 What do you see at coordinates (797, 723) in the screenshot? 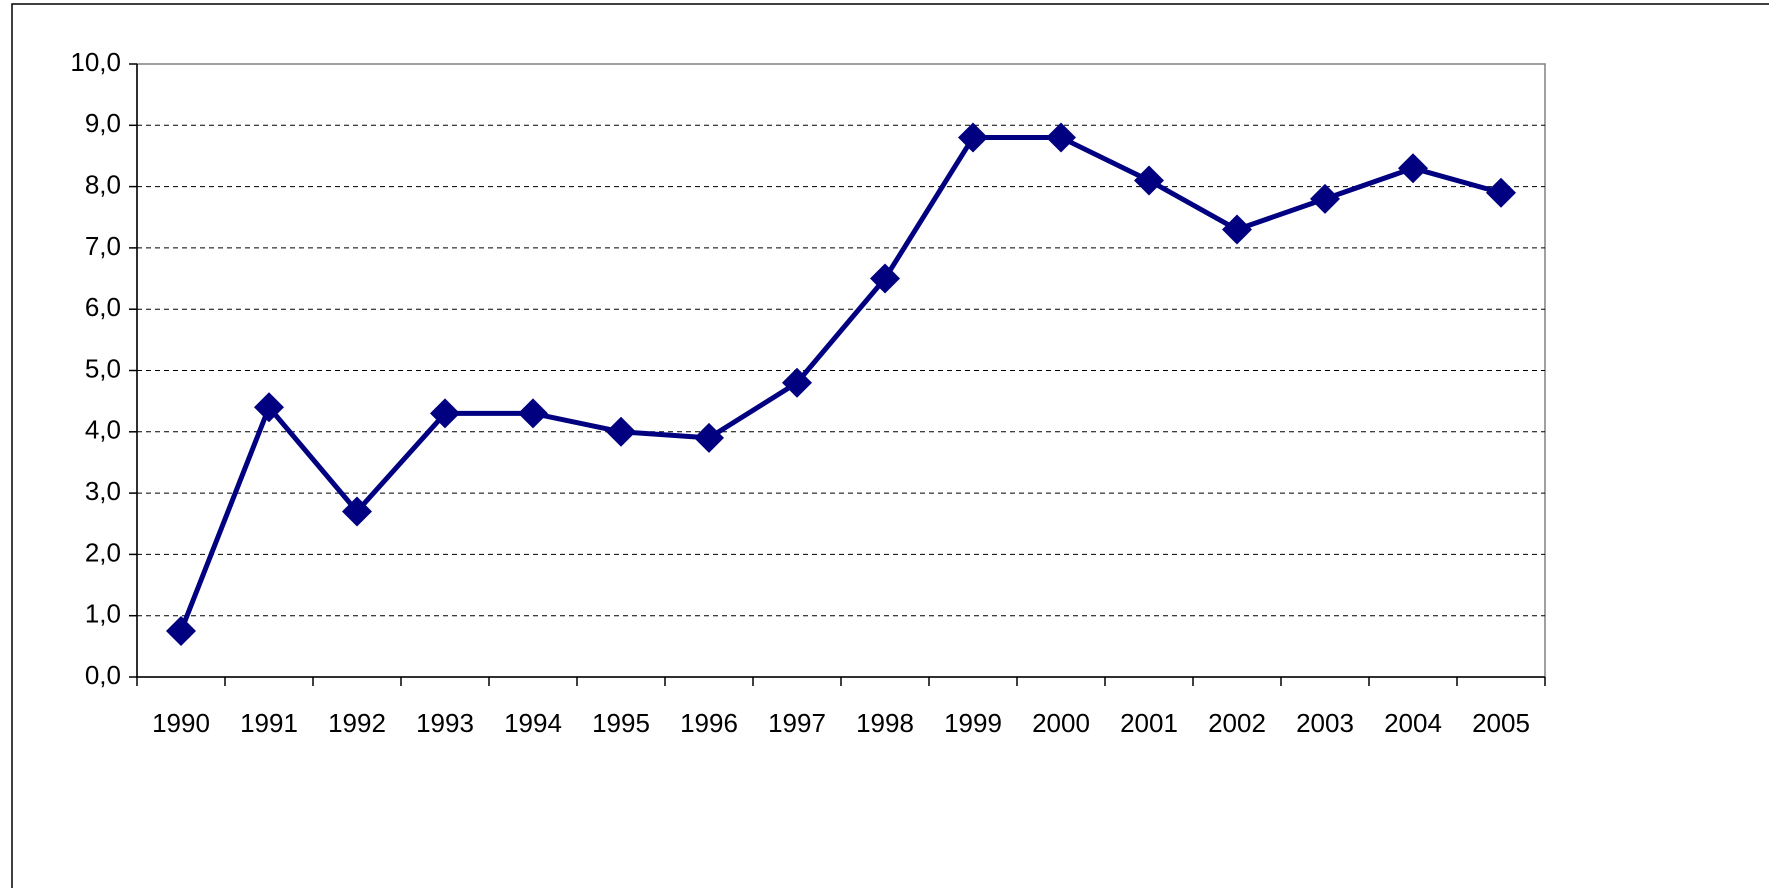
I see `x-tick-label: 1997` at bounding box center [797, 723].